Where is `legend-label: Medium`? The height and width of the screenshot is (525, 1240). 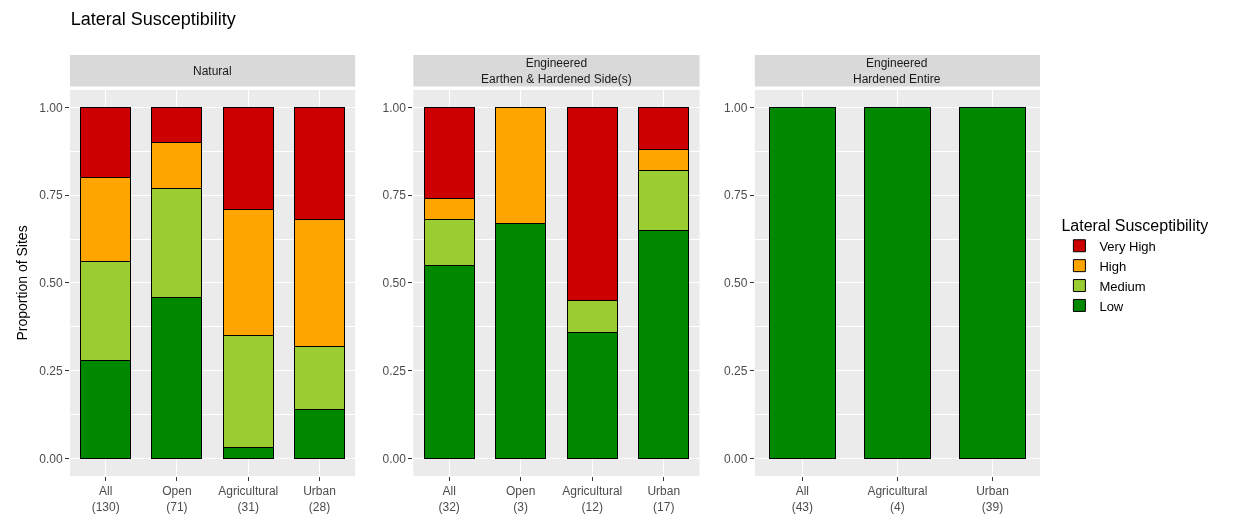
legend-label: Medium is located at coordinates (1122, 286).